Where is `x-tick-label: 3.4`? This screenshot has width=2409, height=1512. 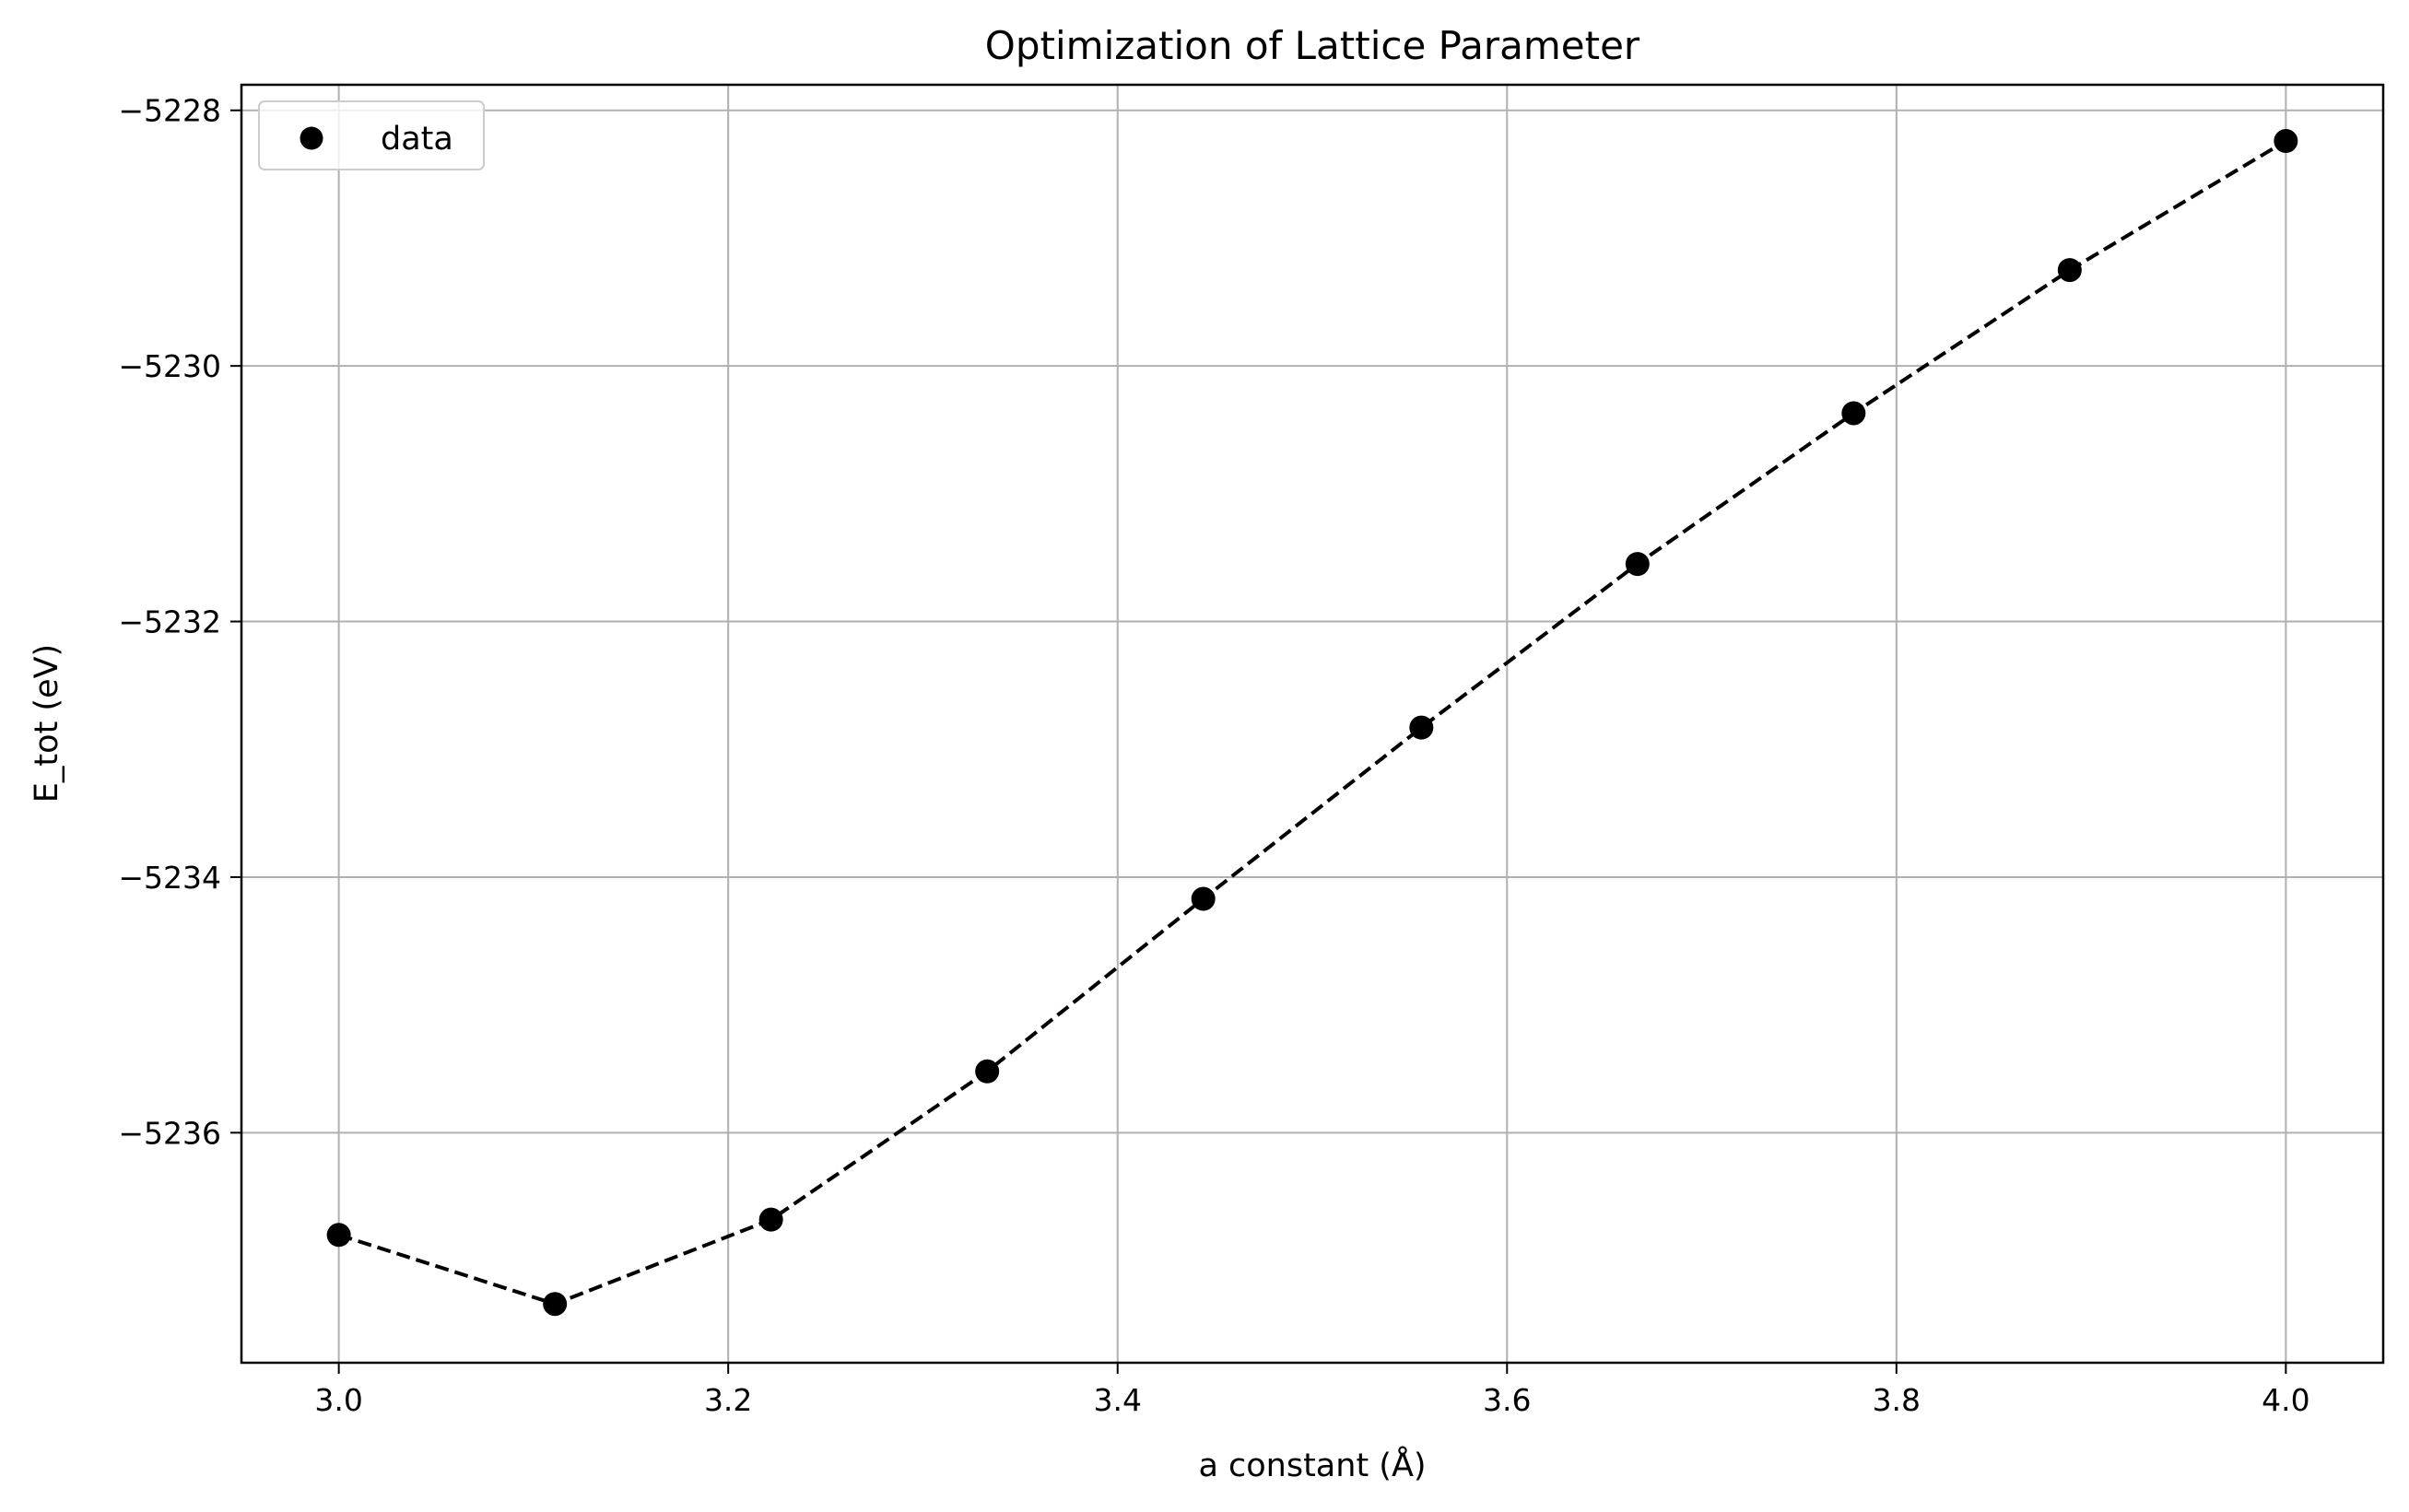 x-tick-label: 3.4 is located at coordinates (1117, 1400).